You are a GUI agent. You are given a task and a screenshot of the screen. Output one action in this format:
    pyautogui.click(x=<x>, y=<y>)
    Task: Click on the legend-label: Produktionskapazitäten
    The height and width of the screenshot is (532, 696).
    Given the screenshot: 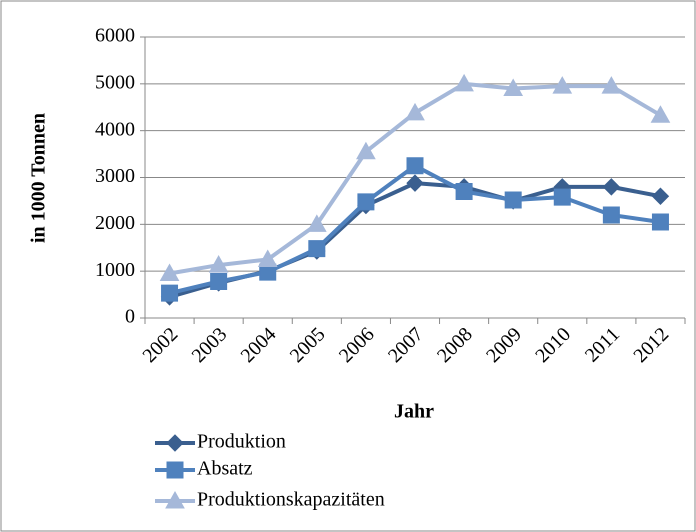 What is the action you would take?
    pyautogui.click(x=291, y=500)
    